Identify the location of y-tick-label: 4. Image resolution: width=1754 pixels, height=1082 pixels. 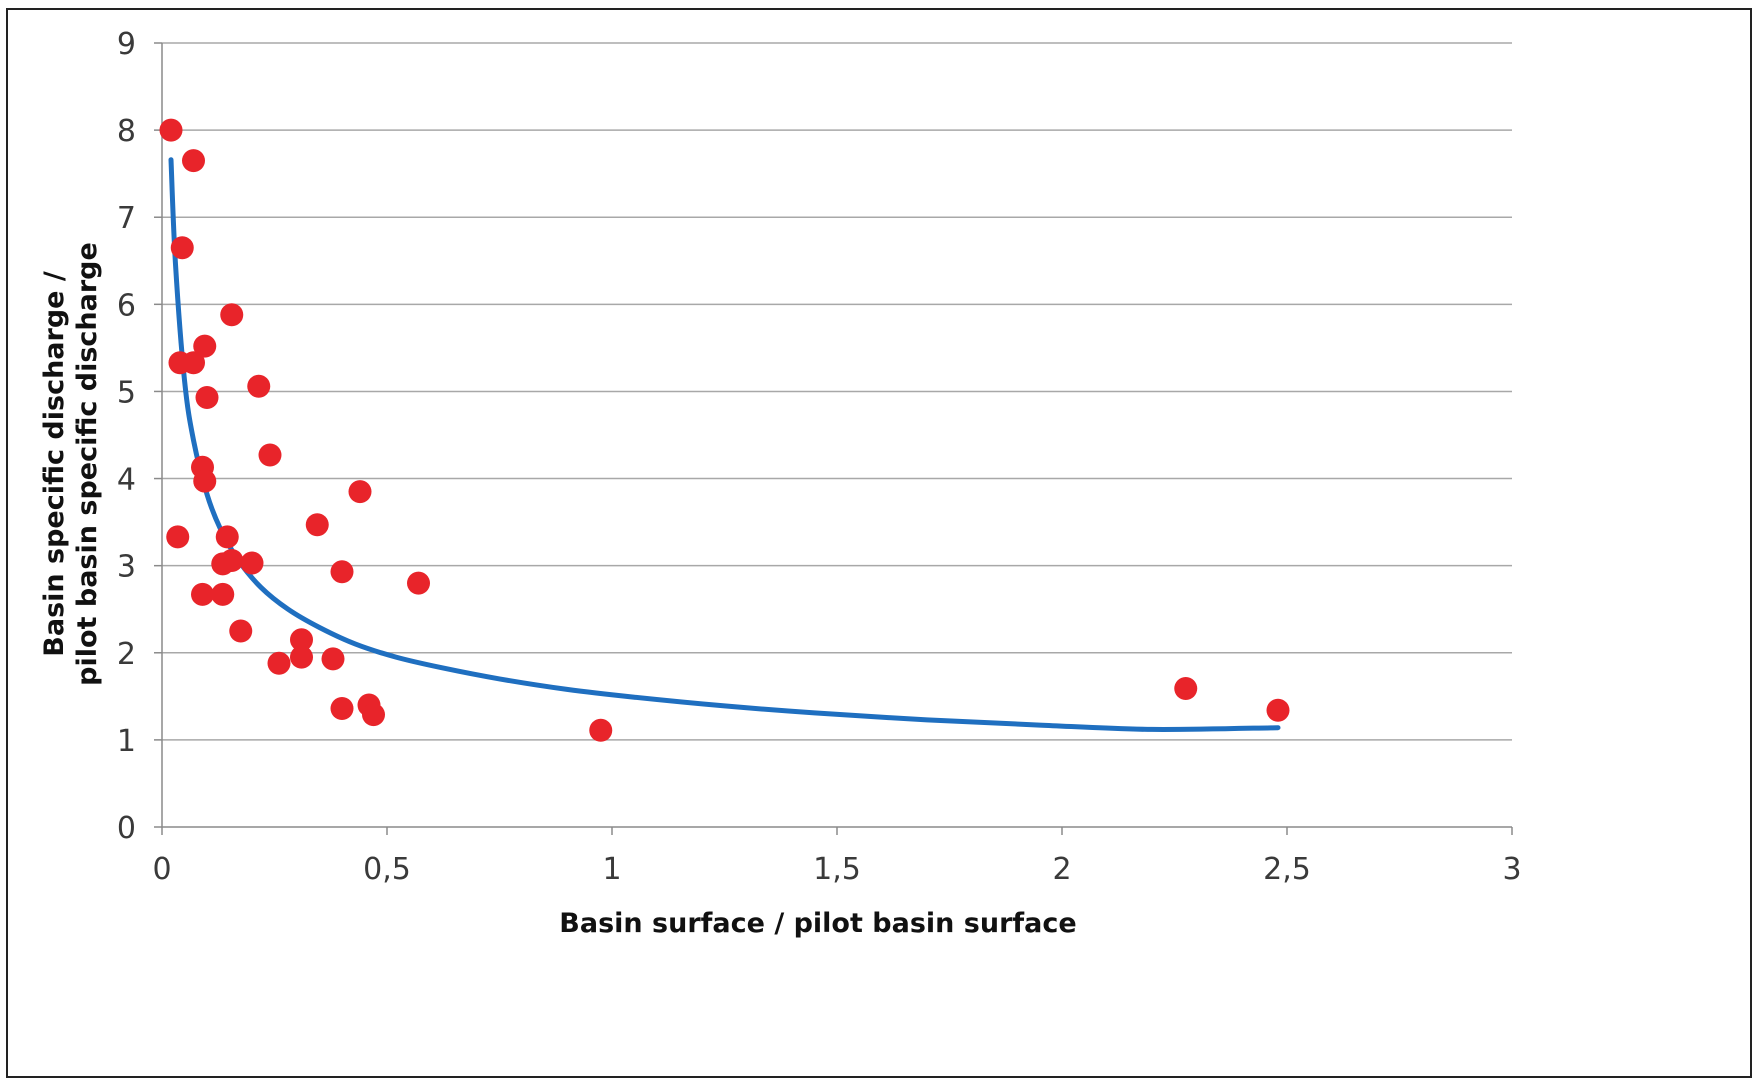
(126, 480).